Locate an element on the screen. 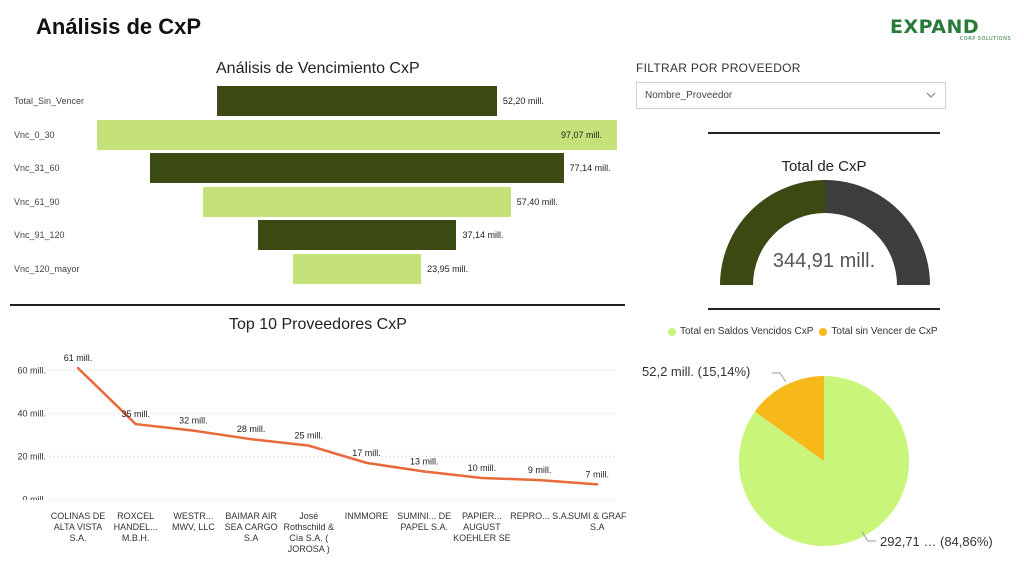 The height and width of the screenshot is (568, 1024). pie-chart is located at coordinates (825, 458).